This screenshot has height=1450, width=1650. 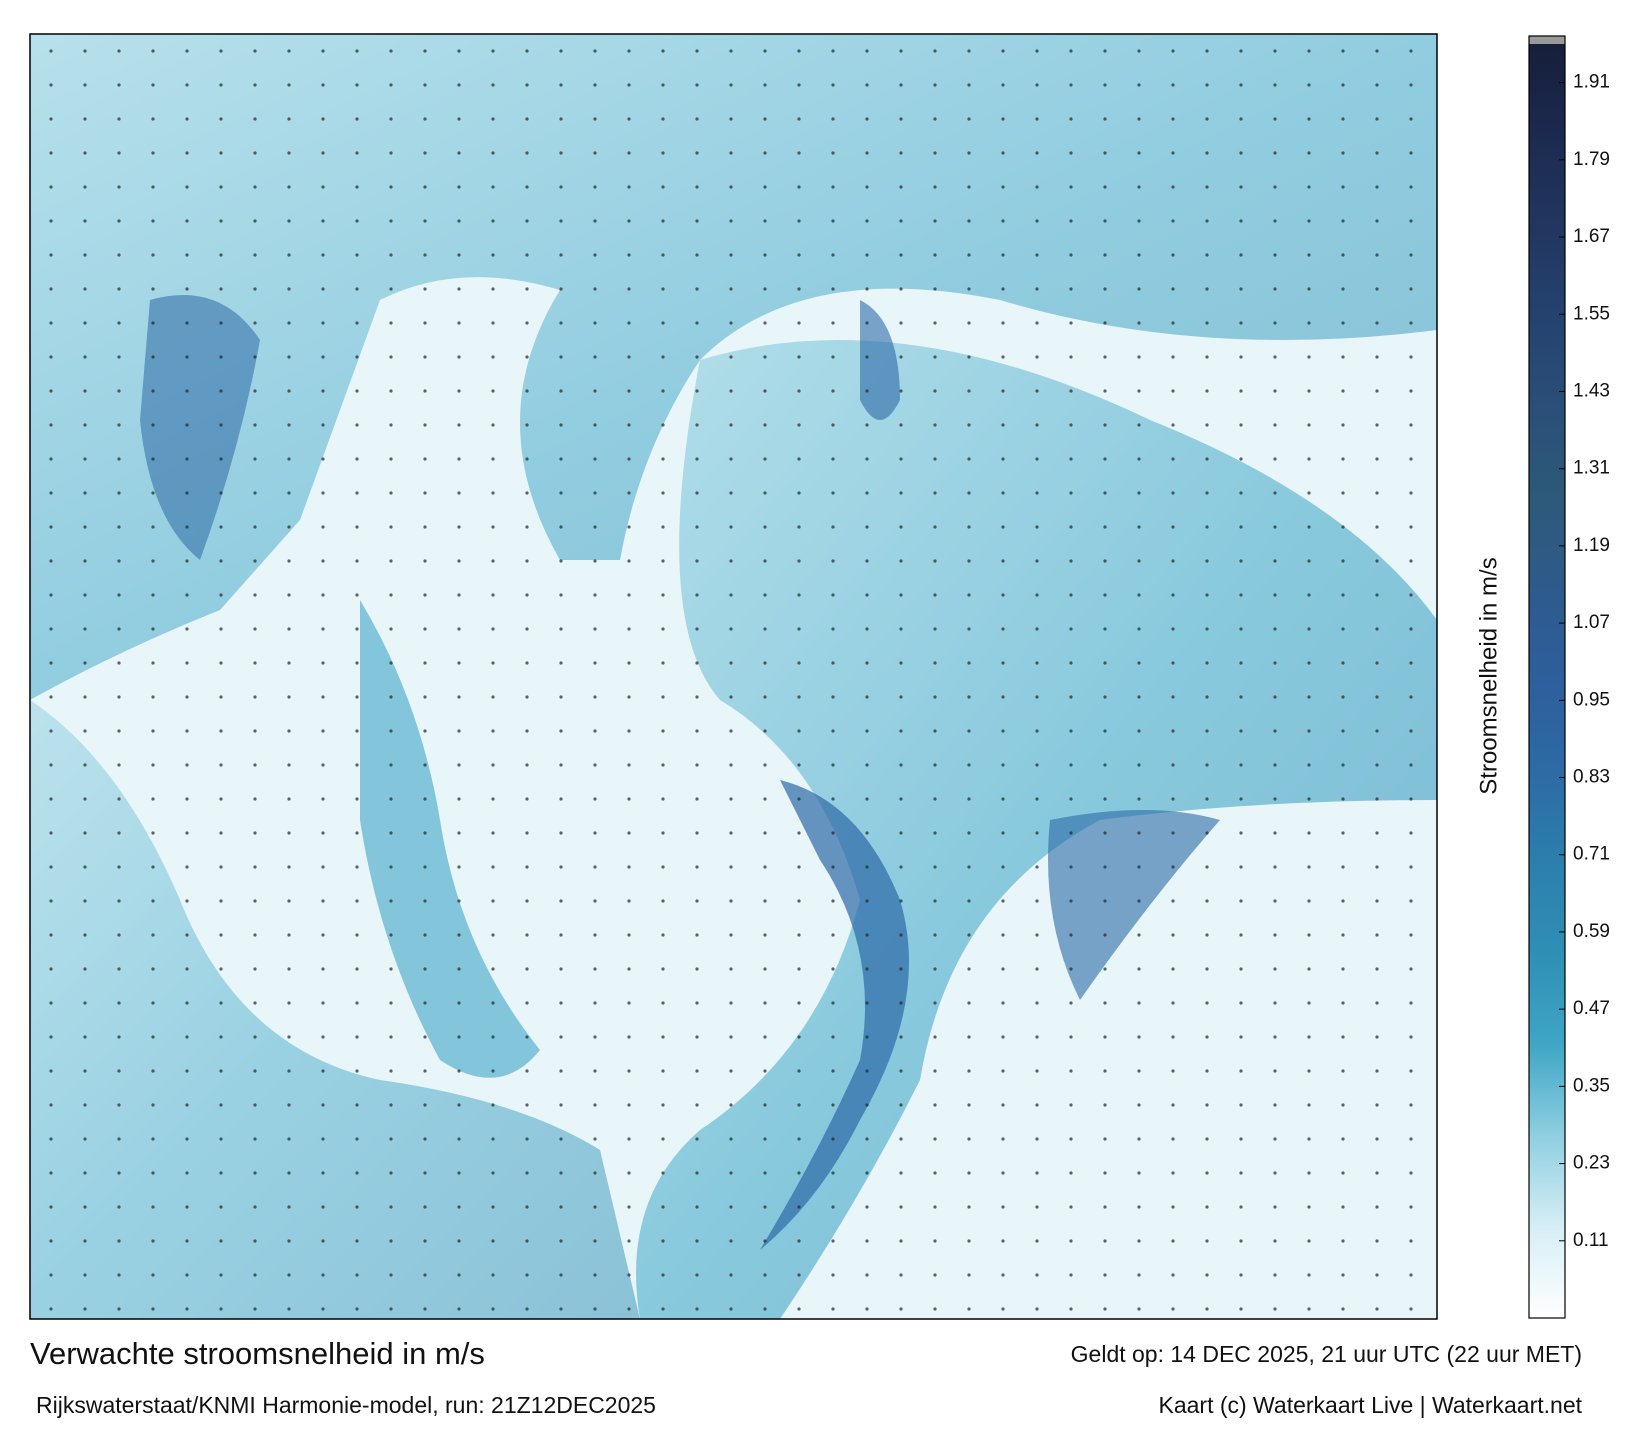 What do you see at coordinates (1591, 1008) in the screenshot?
I see `colorbar-tick-label: 0.47` at bounding box center [1591, 1008].